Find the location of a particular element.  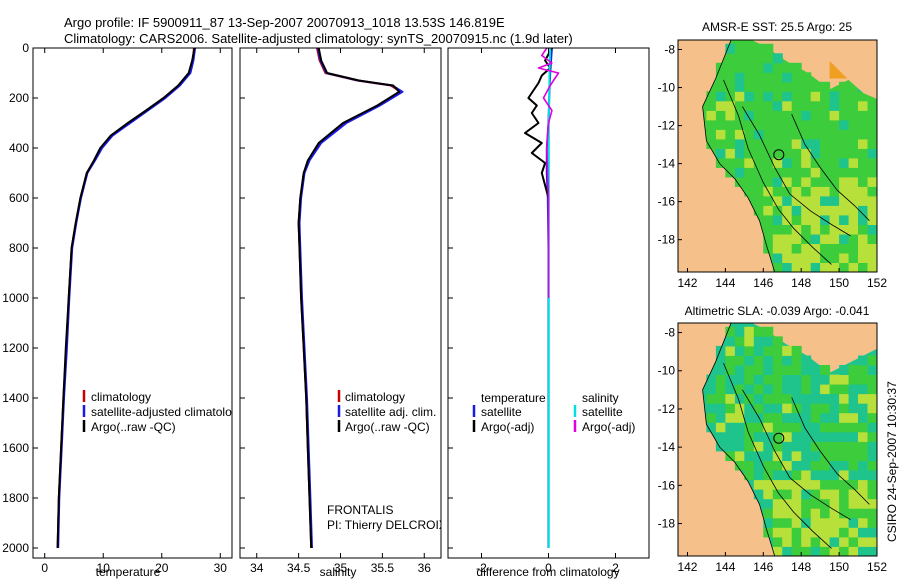

project-label: FRONTALIS is located at coordinates (360, 510).